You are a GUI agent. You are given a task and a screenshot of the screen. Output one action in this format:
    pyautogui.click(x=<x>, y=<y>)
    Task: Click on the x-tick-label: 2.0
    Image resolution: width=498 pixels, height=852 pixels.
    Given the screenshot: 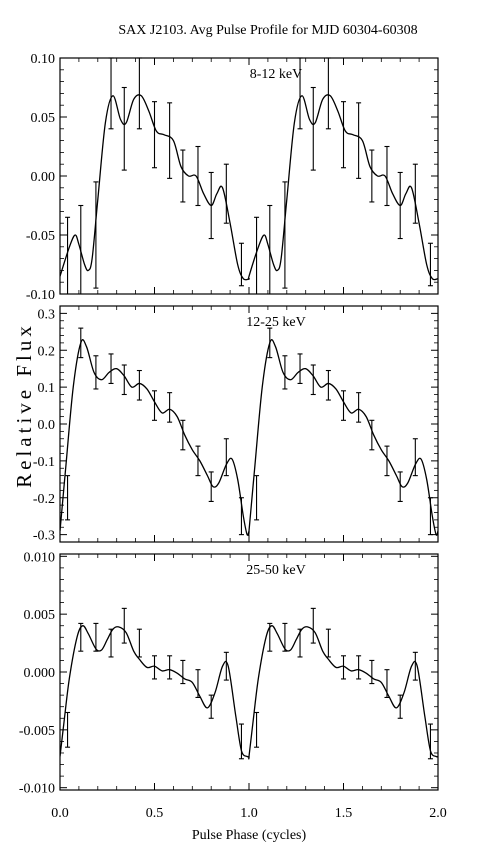 What is the action you would take?
    pyautogui.click(x=438, y=813)
    